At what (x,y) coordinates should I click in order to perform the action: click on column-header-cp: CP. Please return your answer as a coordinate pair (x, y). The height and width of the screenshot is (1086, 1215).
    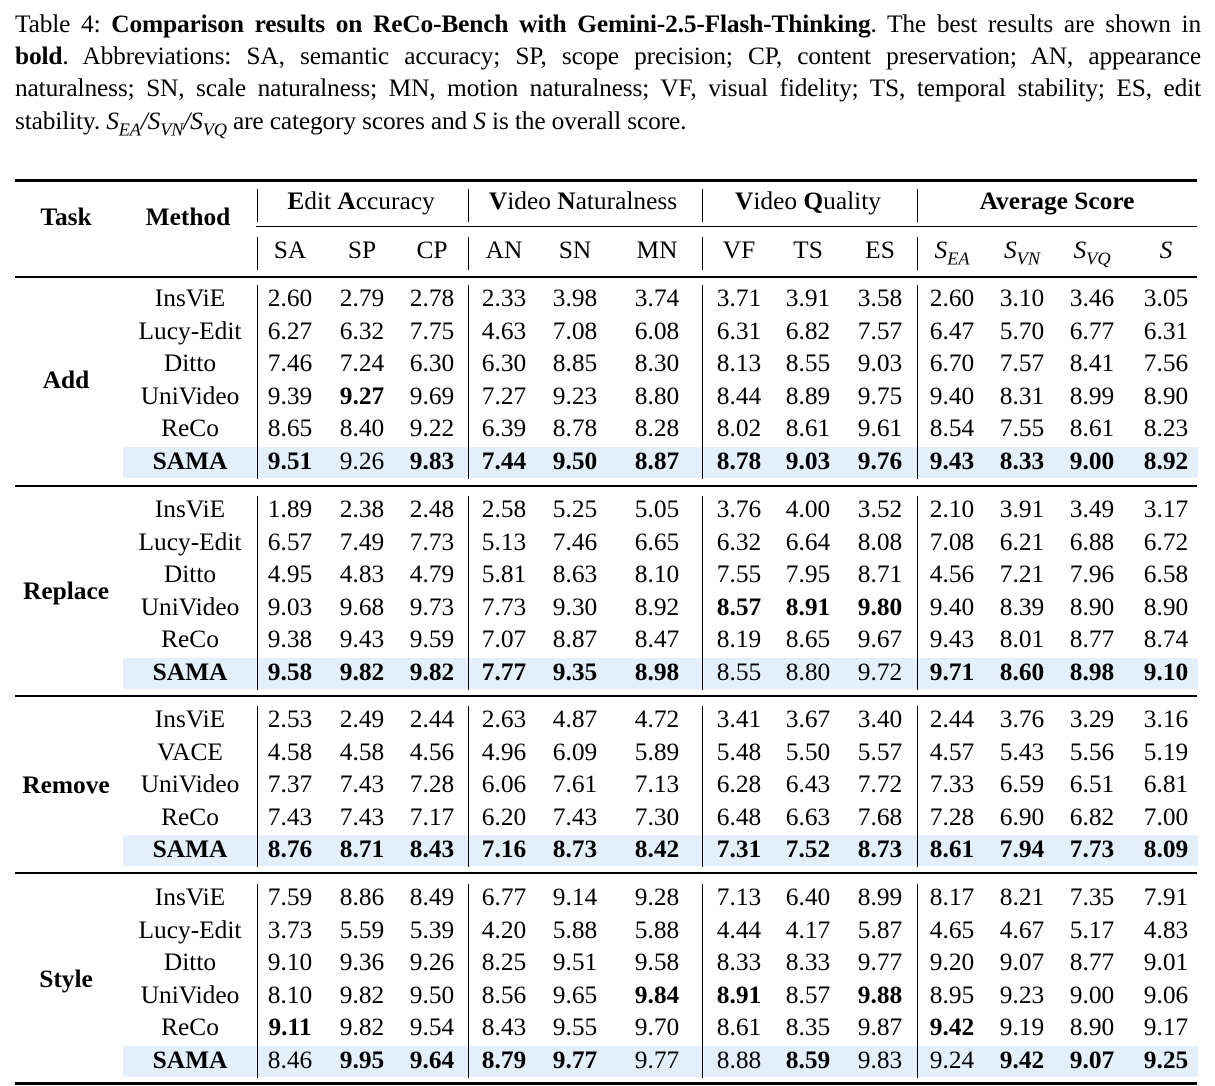
    Looking at the image, I should click on (432, 250).